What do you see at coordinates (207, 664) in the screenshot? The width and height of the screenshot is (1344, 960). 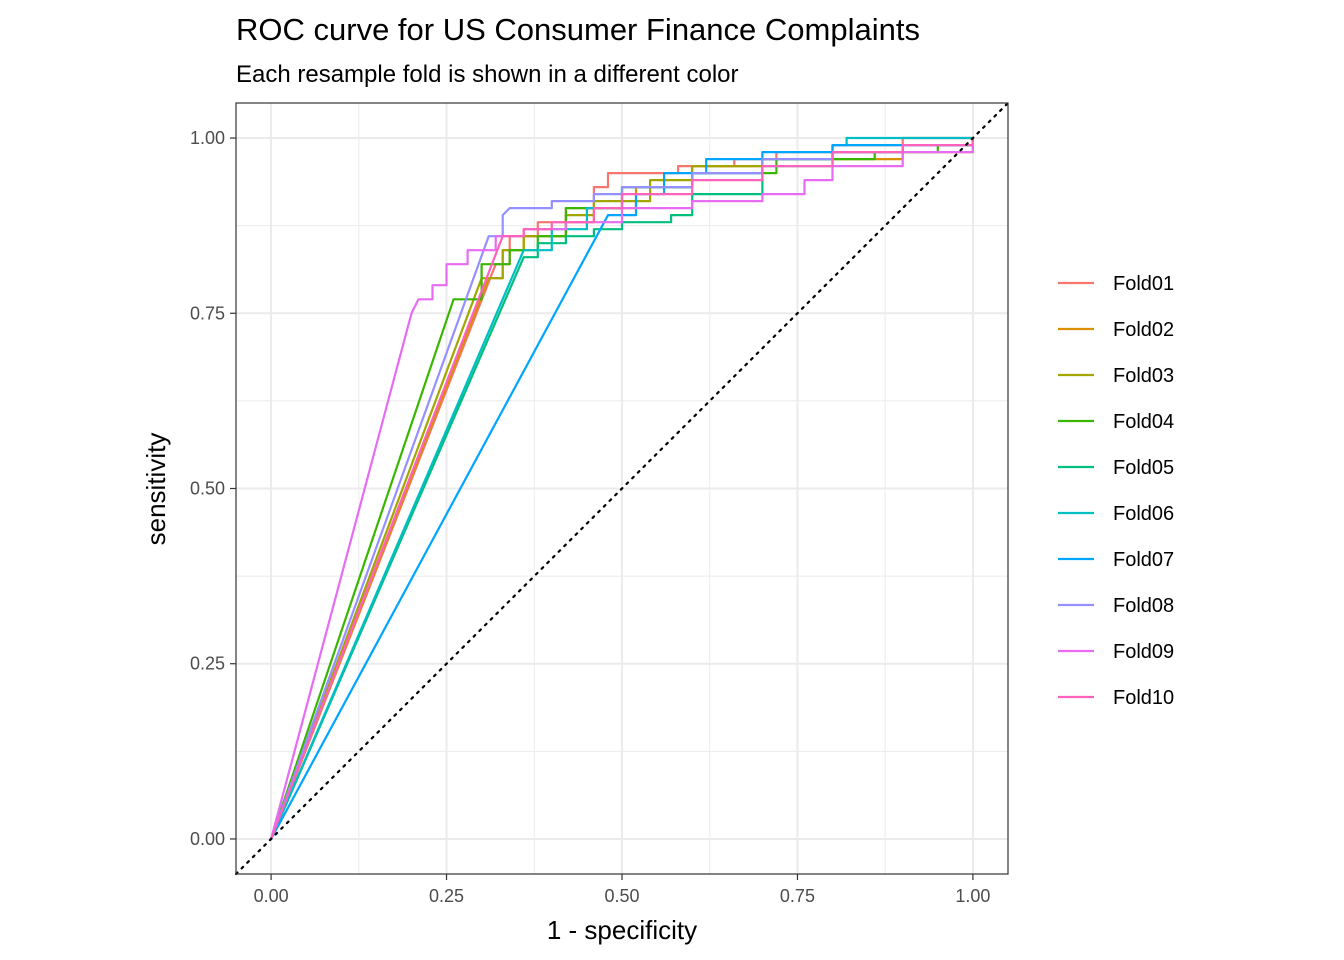 I see `y-tick-label: 0.25` at bounding box center [207, 664].